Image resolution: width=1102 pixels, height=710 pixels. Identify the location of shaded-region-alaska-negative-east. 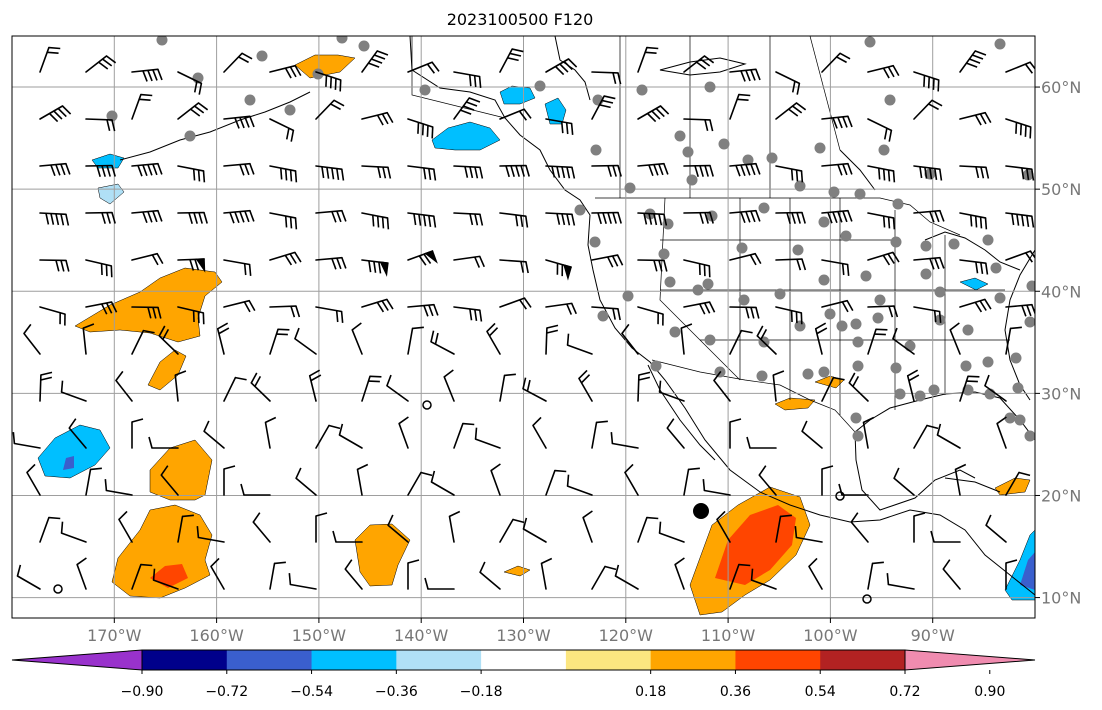
(517, 95).